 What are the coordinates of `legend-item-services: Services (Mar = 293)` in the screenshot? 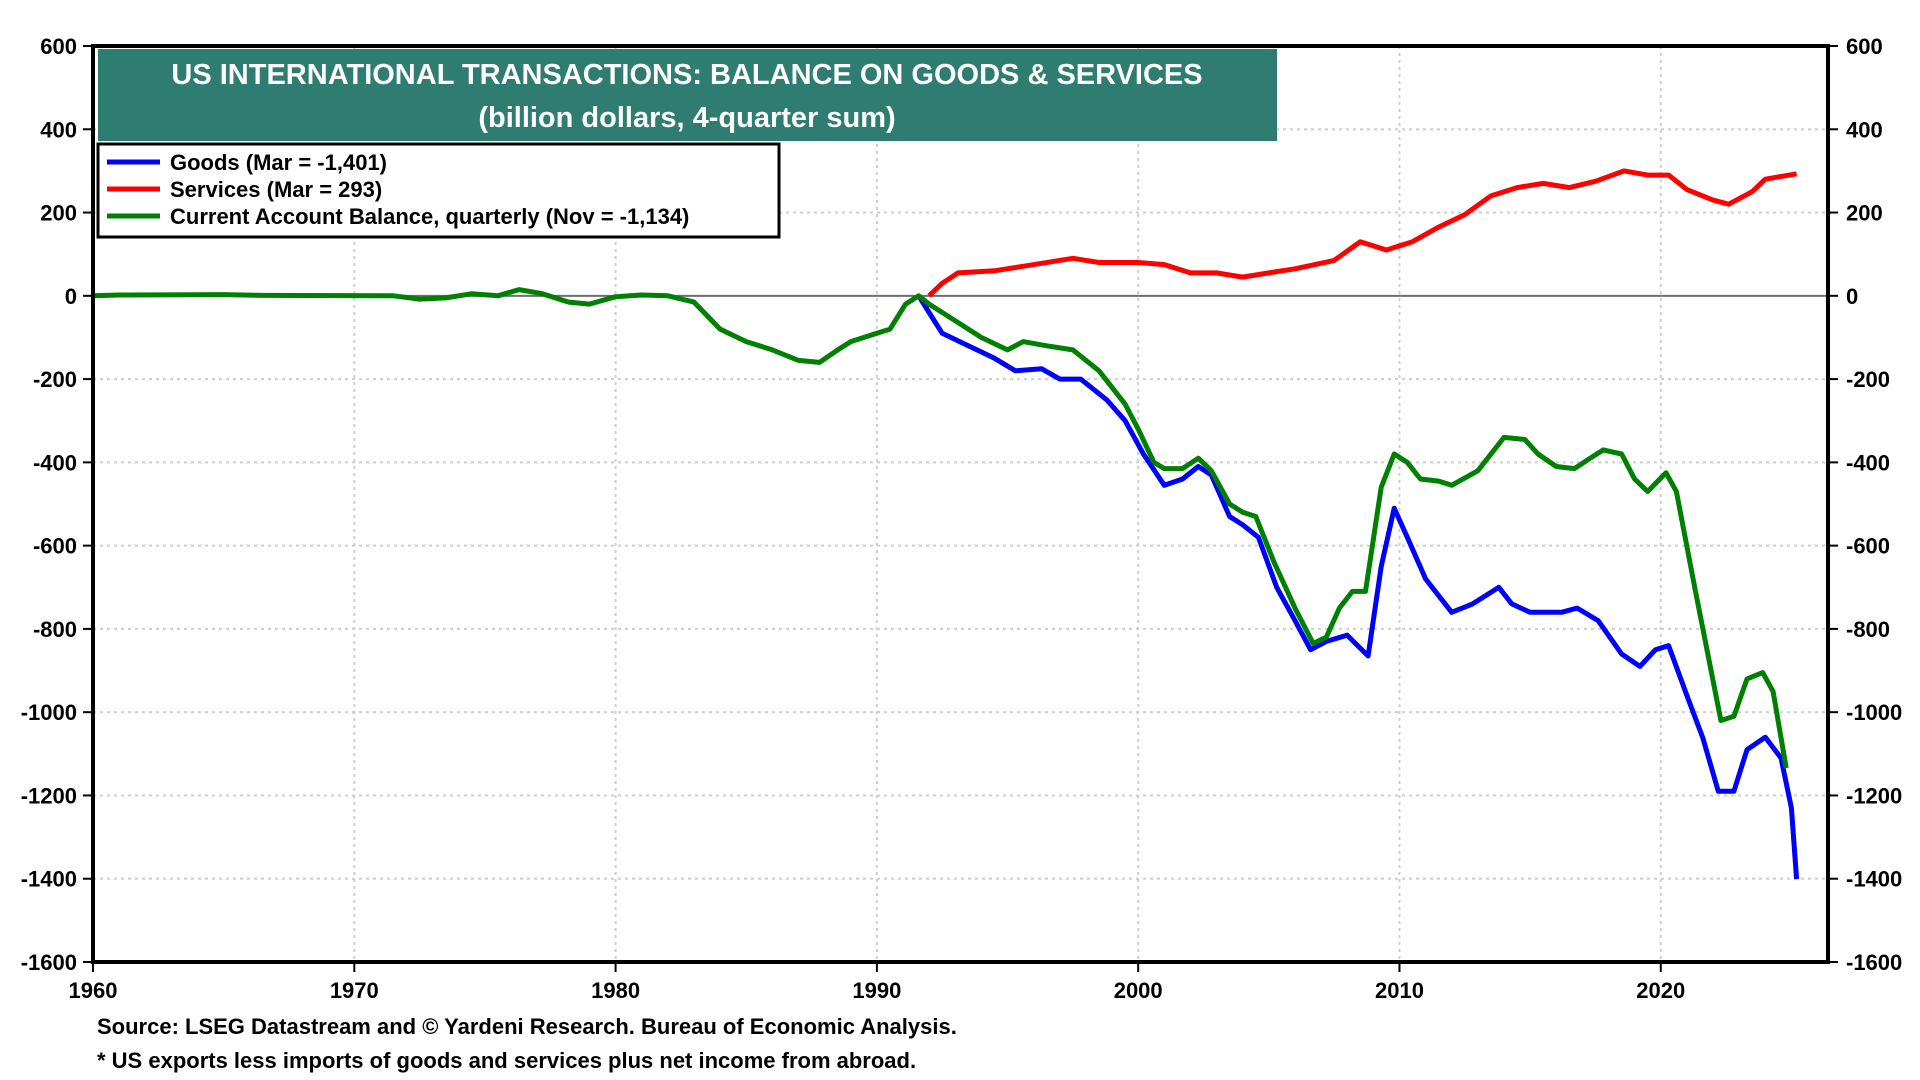 It's located at (244, 189).